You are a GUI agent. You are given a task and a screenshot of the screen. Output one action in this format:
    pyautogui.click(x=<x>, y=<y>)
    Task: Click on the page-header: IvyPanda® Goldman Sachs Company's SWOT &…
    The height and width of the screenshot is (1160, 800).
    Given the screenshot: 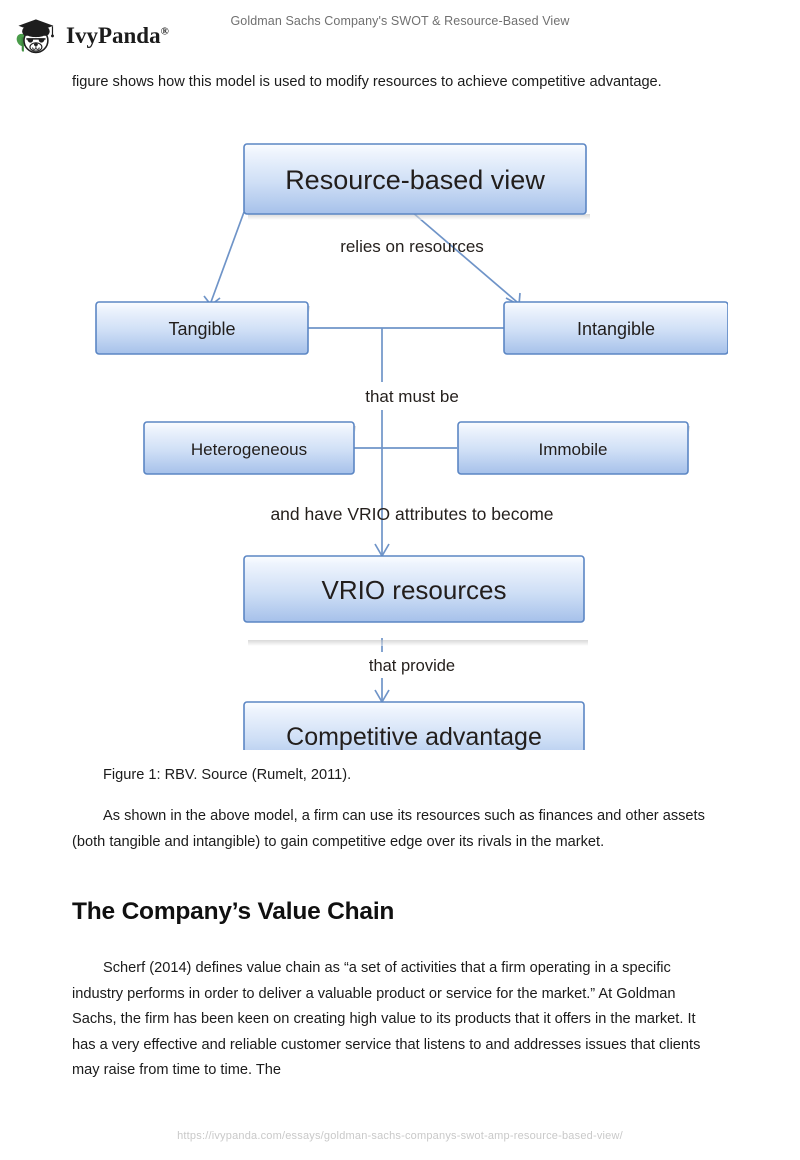 What is the action you would take?
    pyautogui.click(x=400, y=31)
    